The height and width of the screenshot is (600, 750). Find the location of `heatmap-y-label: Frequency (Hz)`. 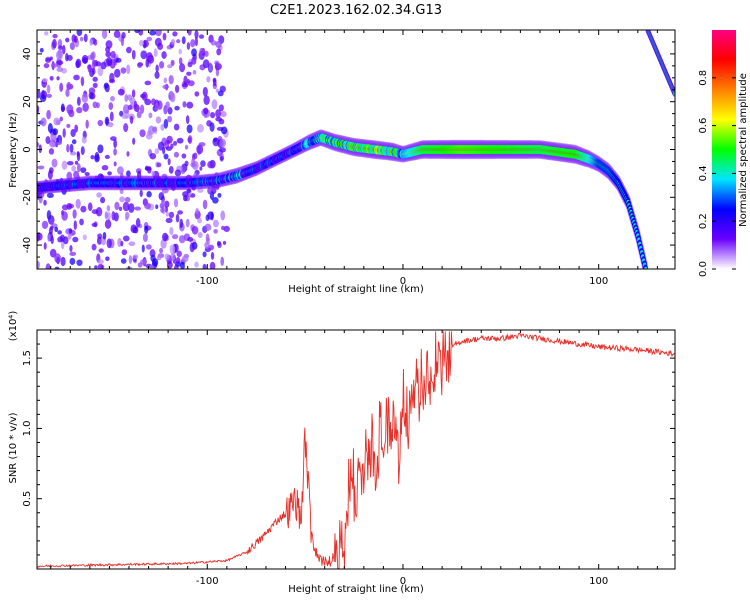

heatmap-y-label: Frequency (Hz) is located at coordinates (13, 150).